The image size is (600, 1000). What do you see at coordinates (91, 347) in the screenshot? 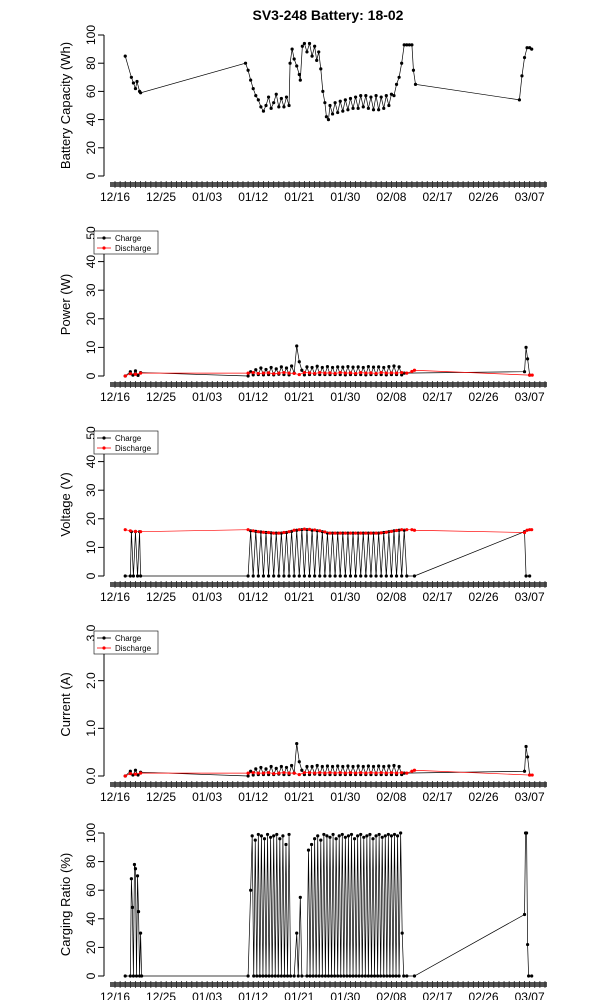
I see `y-tick-label: 10` at bounding box center [91, 347].